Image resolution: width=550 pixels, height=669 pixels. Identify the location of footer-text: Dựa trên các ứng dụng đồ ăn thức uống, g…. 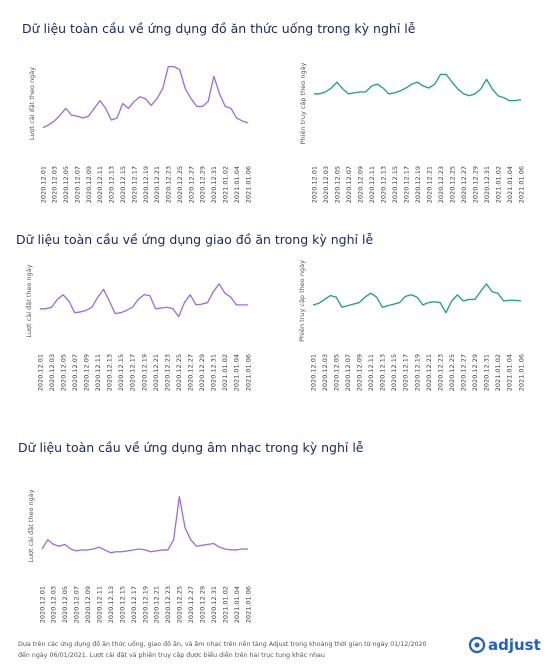
(222, 644).